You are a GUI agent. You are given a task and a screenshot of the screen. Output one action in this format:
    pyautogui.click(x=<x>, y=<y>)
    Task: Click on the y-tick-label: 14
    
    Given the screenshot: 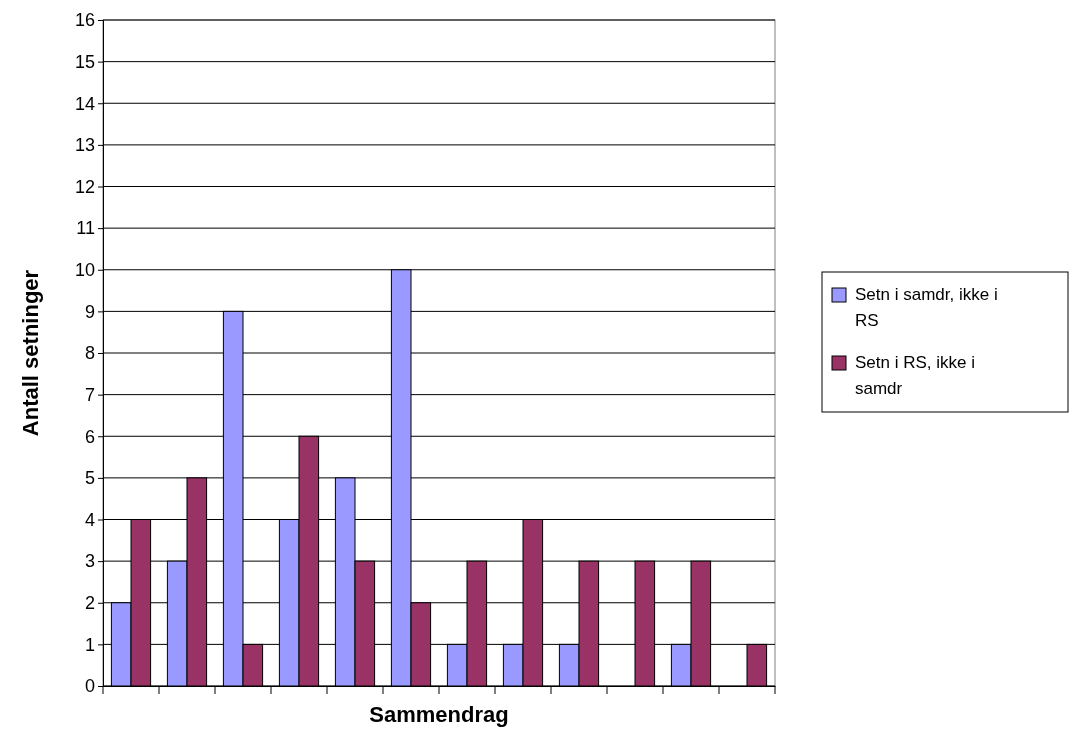 What is the action you would take?
    pyautogui.click(x=84, y=103)
    